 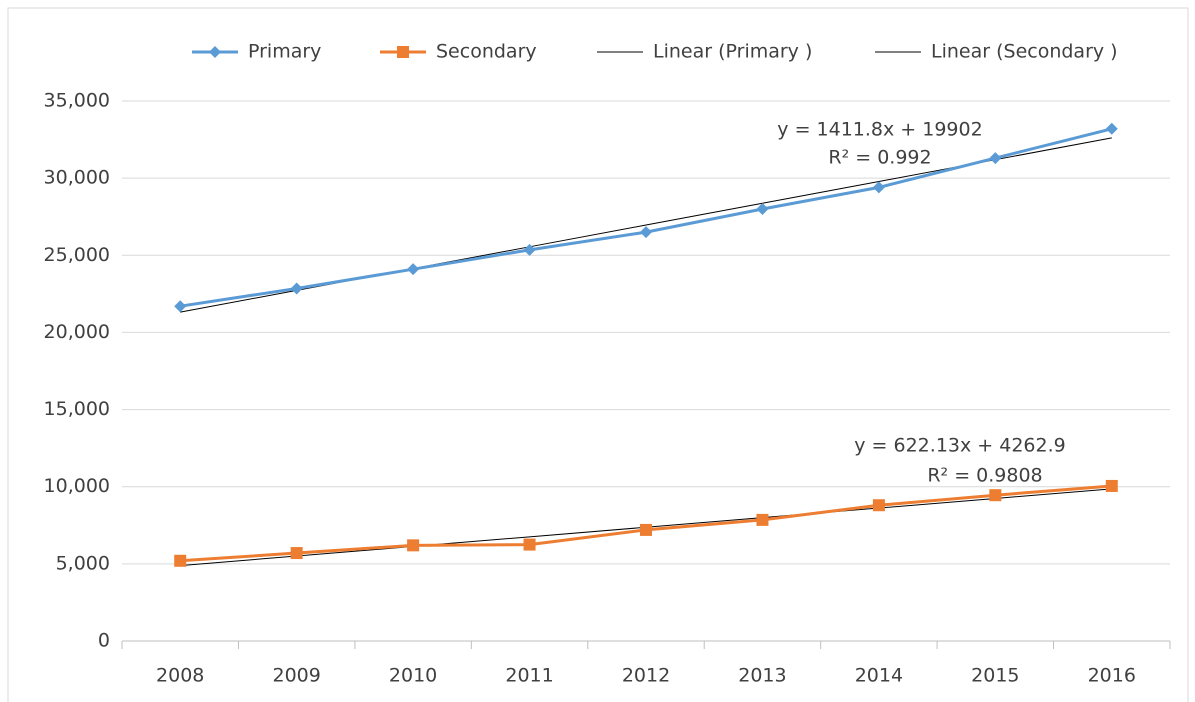 What do you see at coordinates (879, 130) in the screenshot?
I see `trendline-equation: y = 1411.8x + 19902` at bounding box center [879, 130].